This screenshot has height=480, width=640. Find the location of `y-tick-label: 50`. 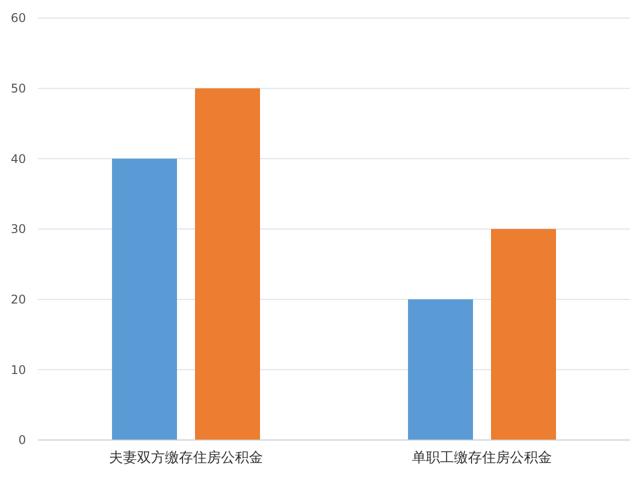

y-tick-label: 50 is located at coordinates (18, 89).